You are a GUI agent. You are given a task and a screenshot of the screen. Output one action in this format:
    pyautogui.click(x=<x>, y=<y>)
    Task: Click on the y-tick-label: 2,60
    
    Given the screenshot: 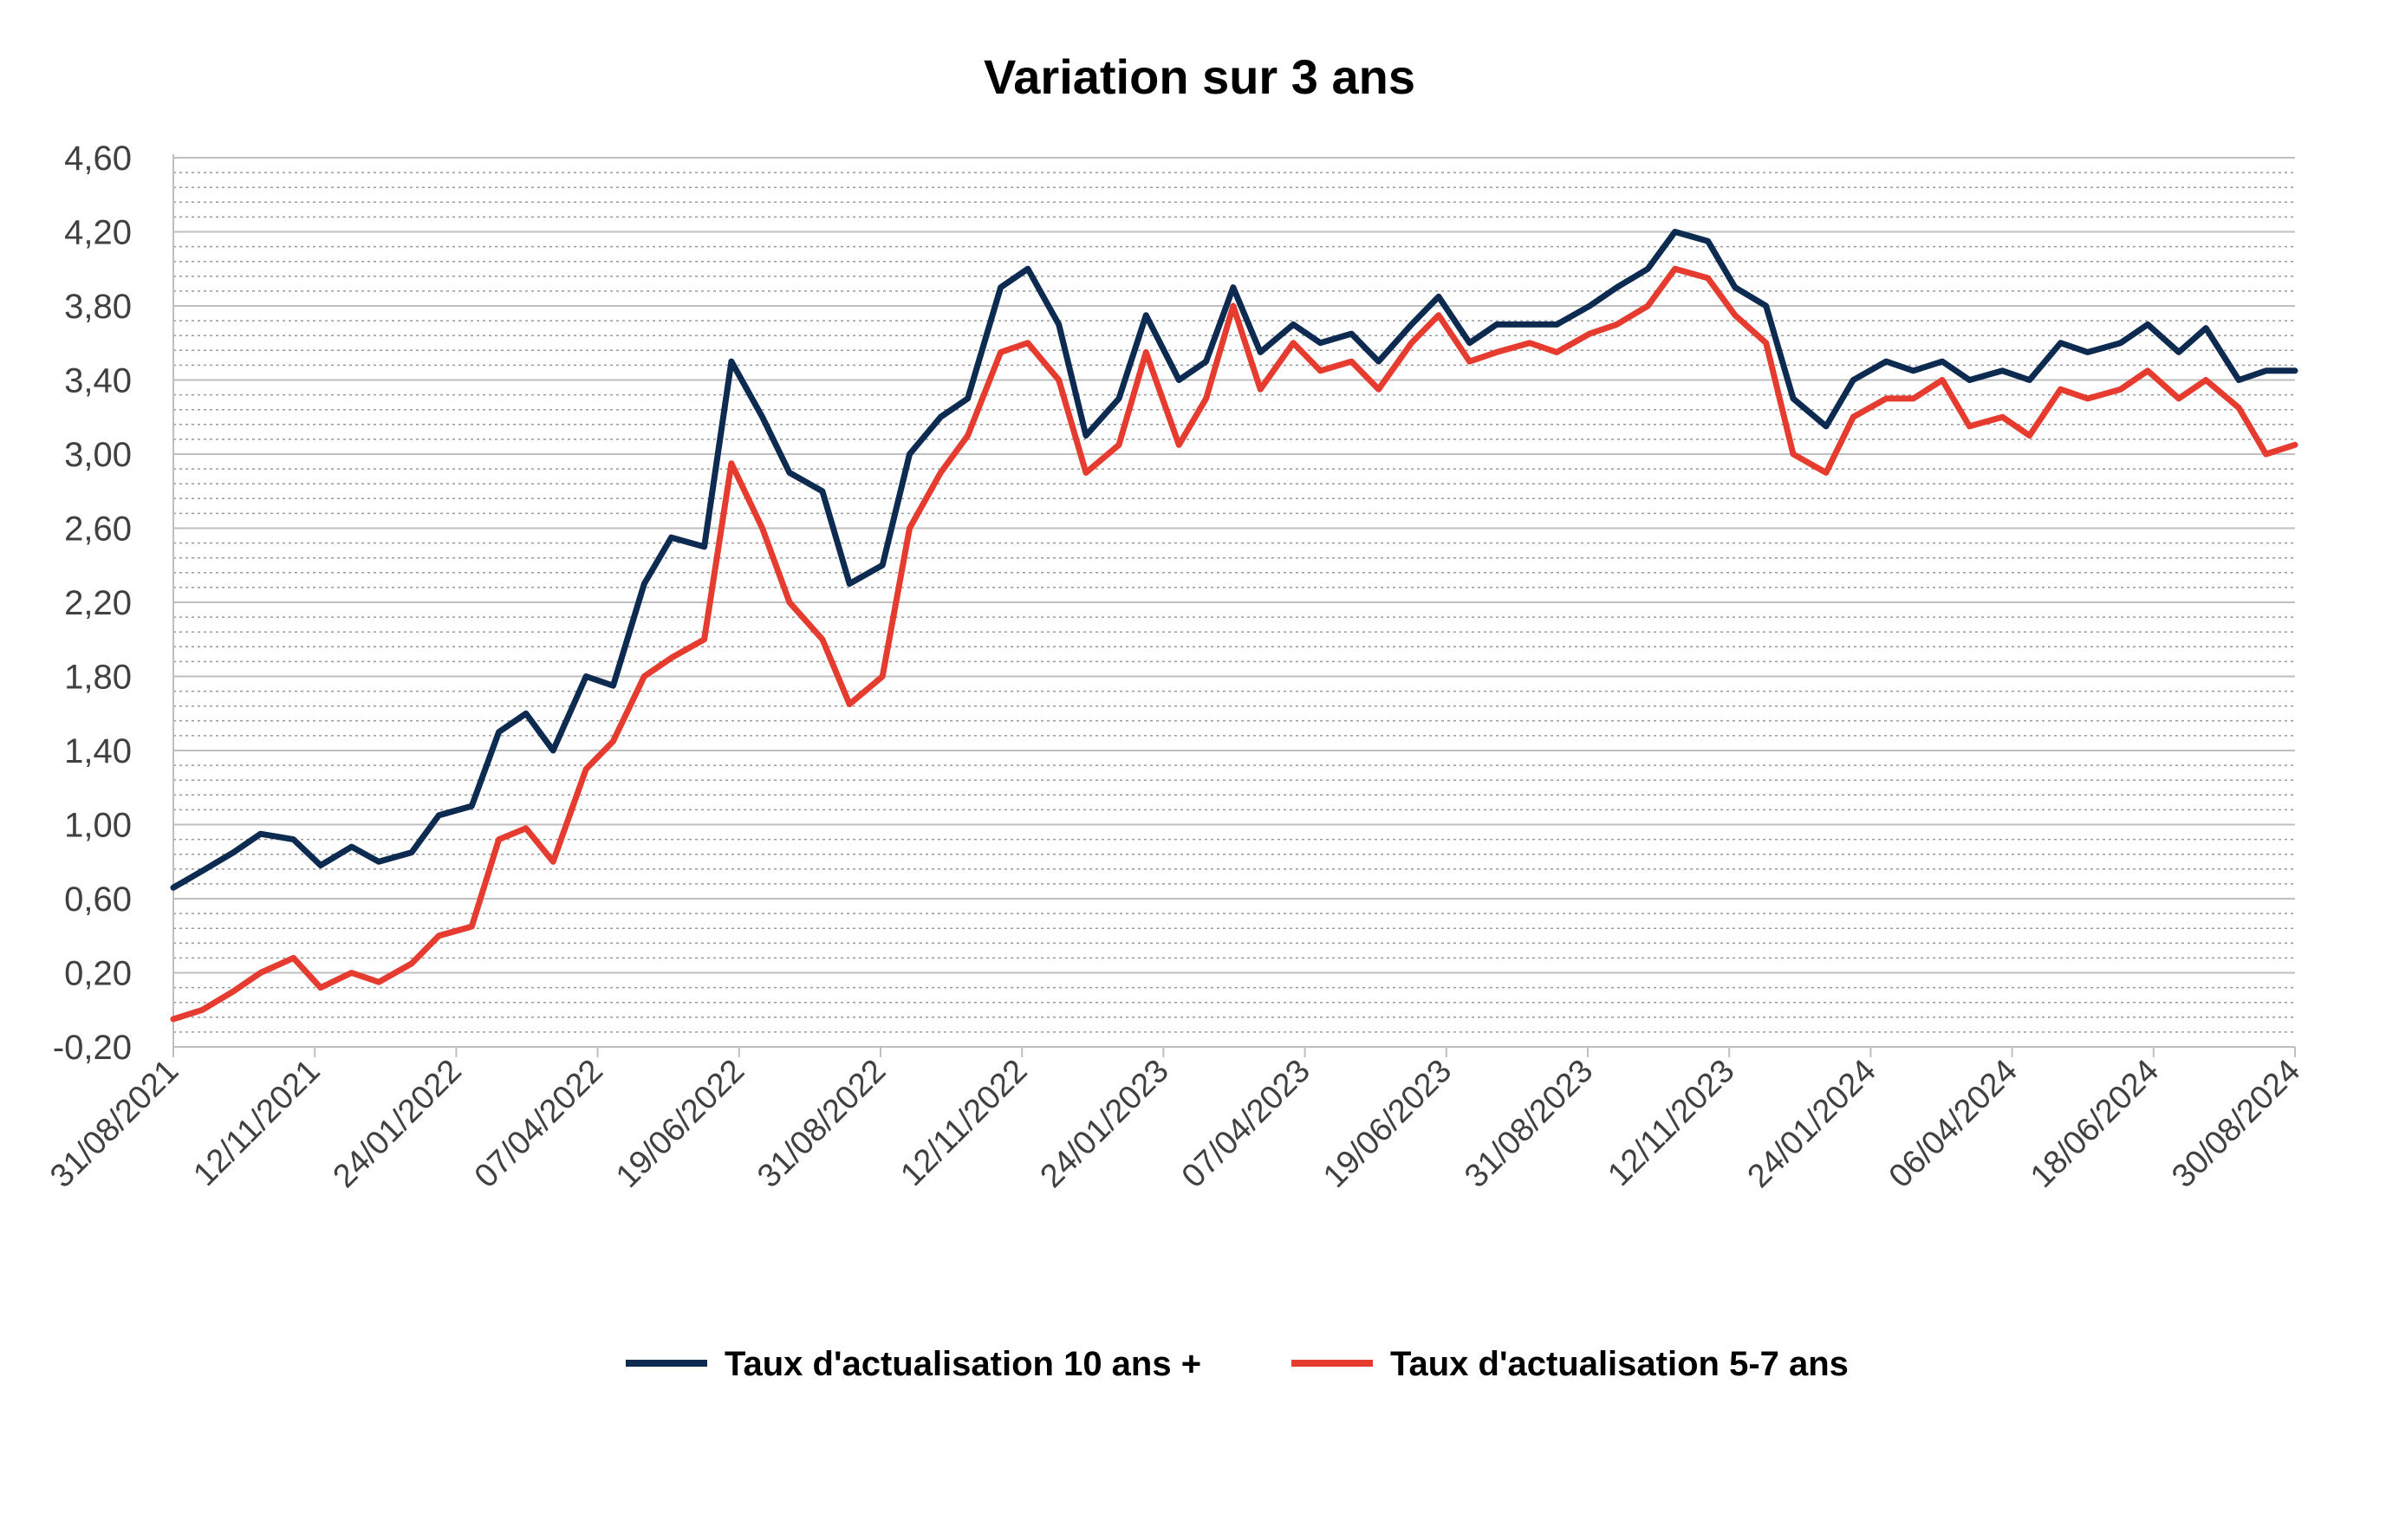 What is the action you would take?
    pyautogui.click(x=98, y=530)
    